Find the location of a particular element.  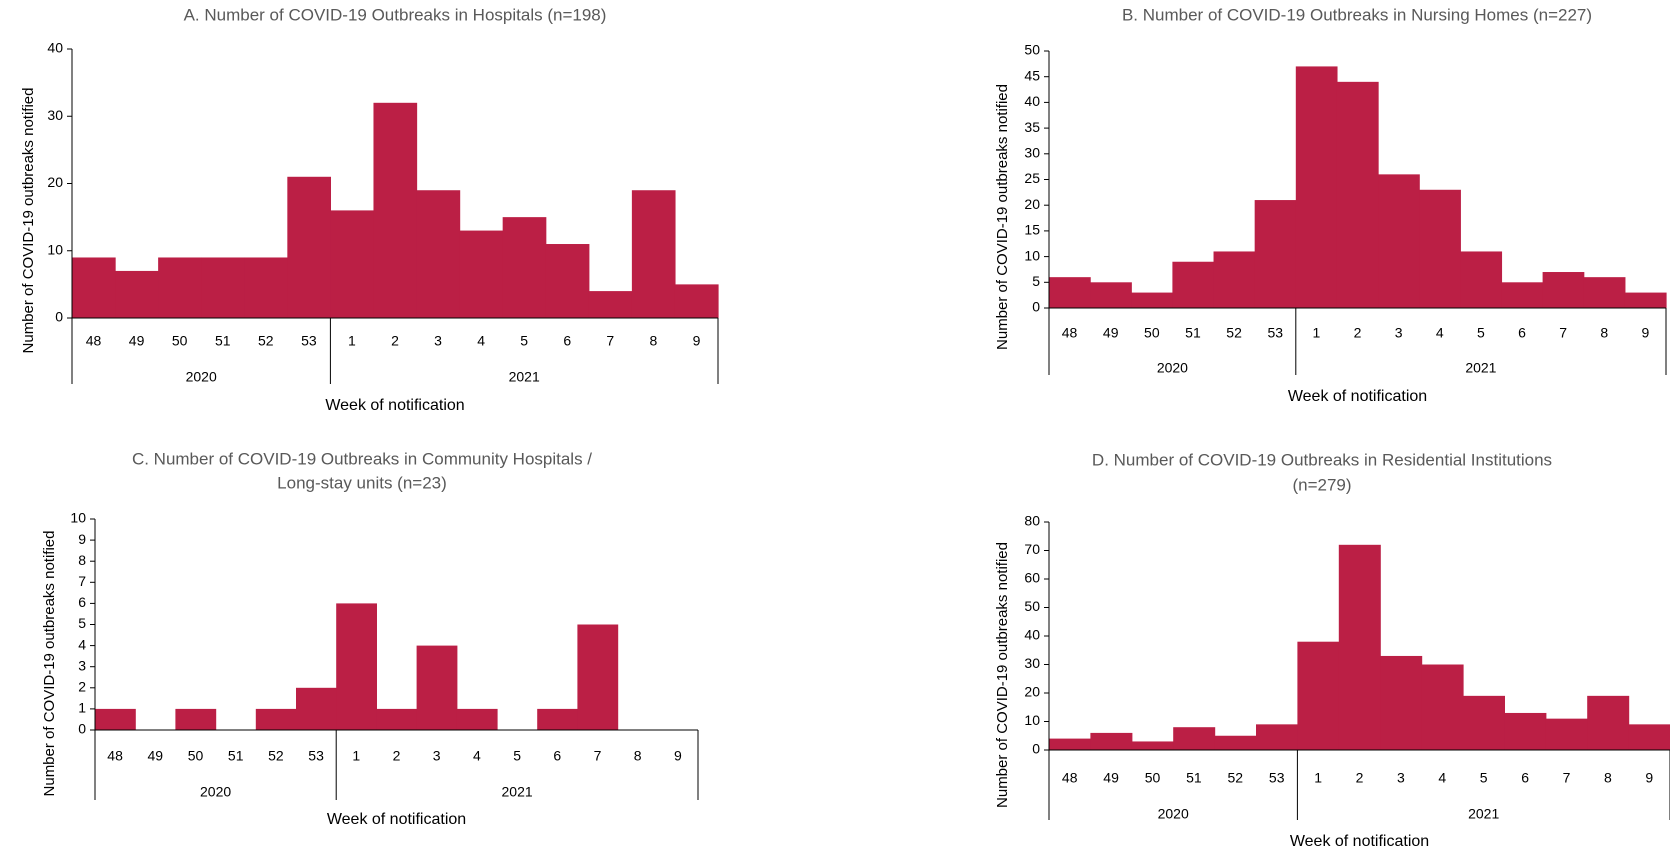

y-tick-label: 7 is located at coordinates (82, 581).